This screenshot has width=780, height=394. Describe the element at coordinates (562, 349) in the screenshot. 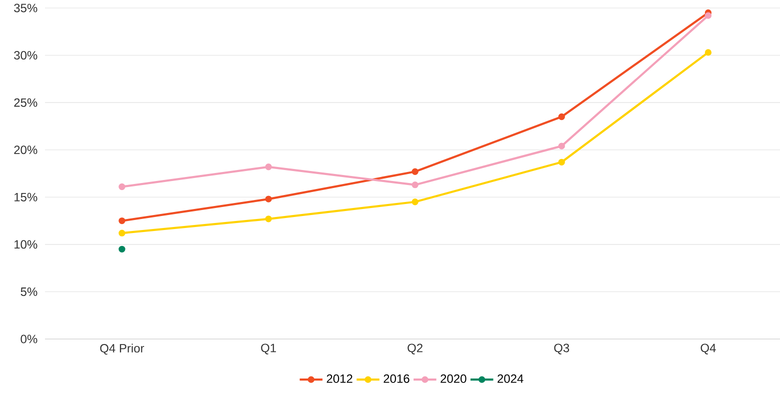

I see `x-tick-label: Q3` at that location.